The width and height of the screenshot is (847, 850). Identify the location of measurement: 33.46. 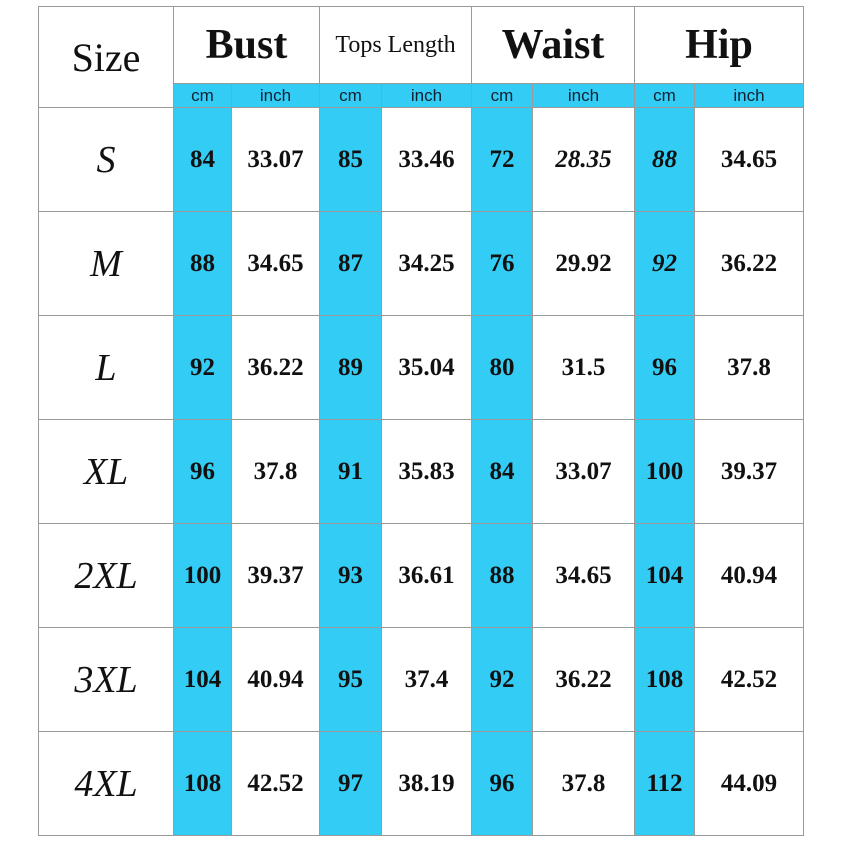
(426, 159).